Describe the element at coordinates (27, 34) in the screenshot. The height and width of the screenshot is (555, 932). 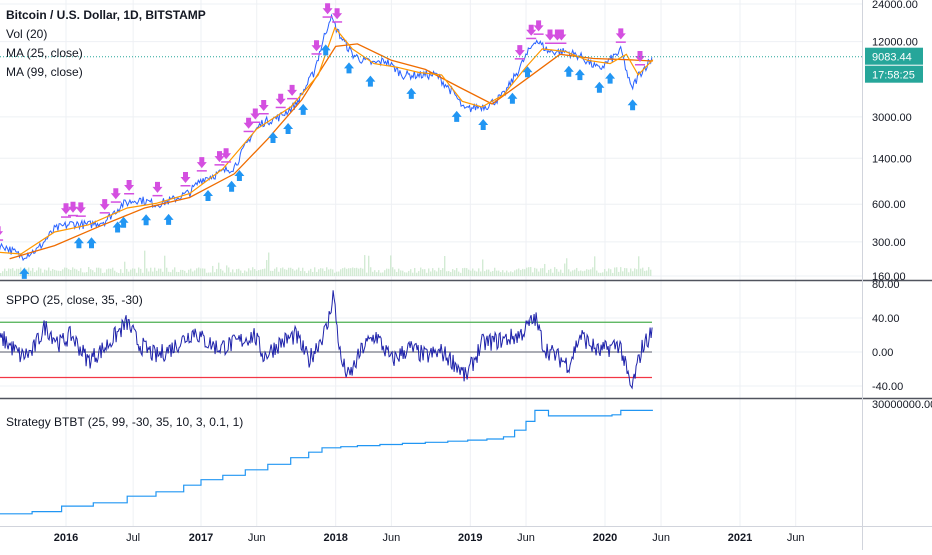
I see `volume-indicator-label: Vol (20)` at that location.